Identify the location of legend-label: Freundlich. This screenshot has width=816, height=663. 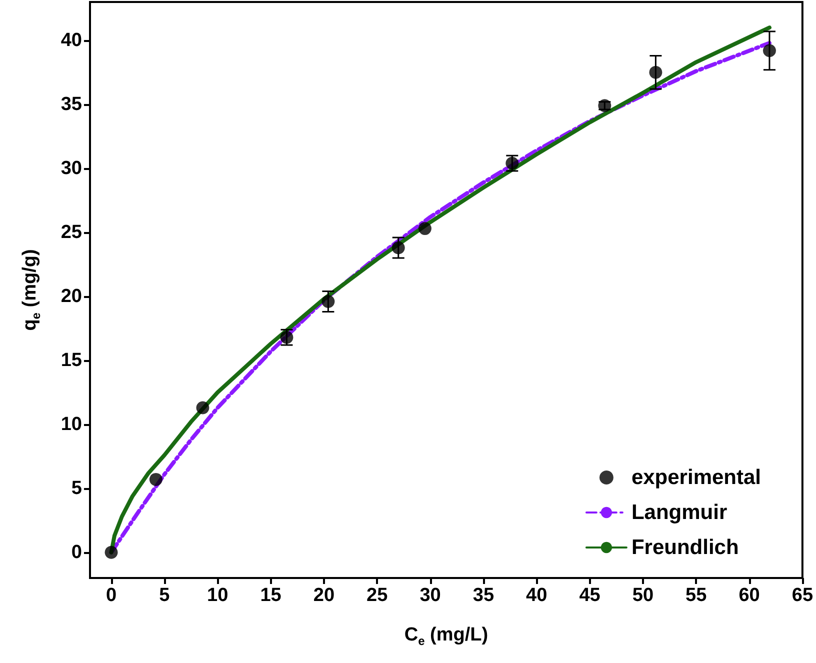
(685, 547).